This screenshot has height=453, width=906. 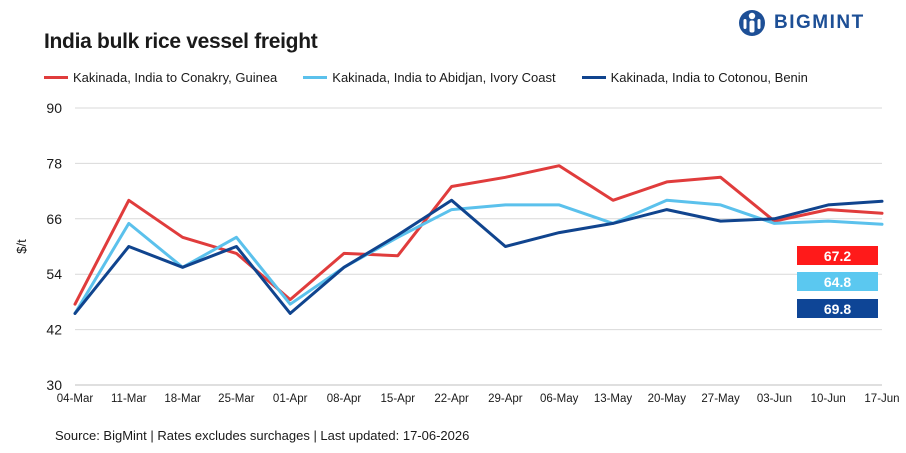 I want to click on legend-label-abidjan: Kakinada, India to Abidjan, Ivory Coast, so click(x=444, y=77).